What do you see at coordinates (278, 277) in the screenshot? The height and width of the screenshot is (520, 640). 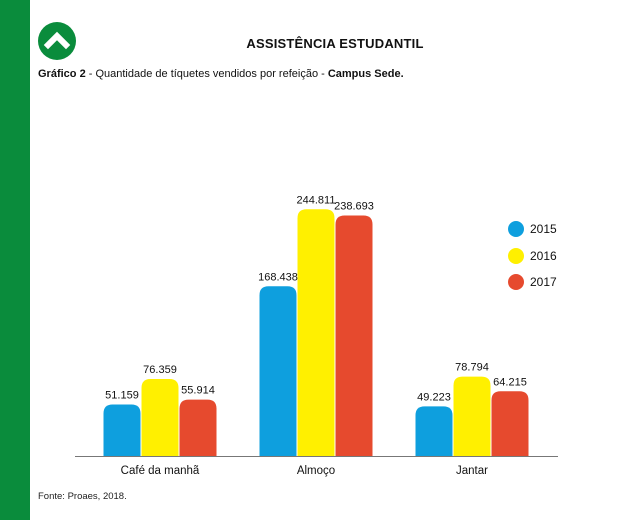 I see `data-label: 168.438` at bounding box center [278, 277].